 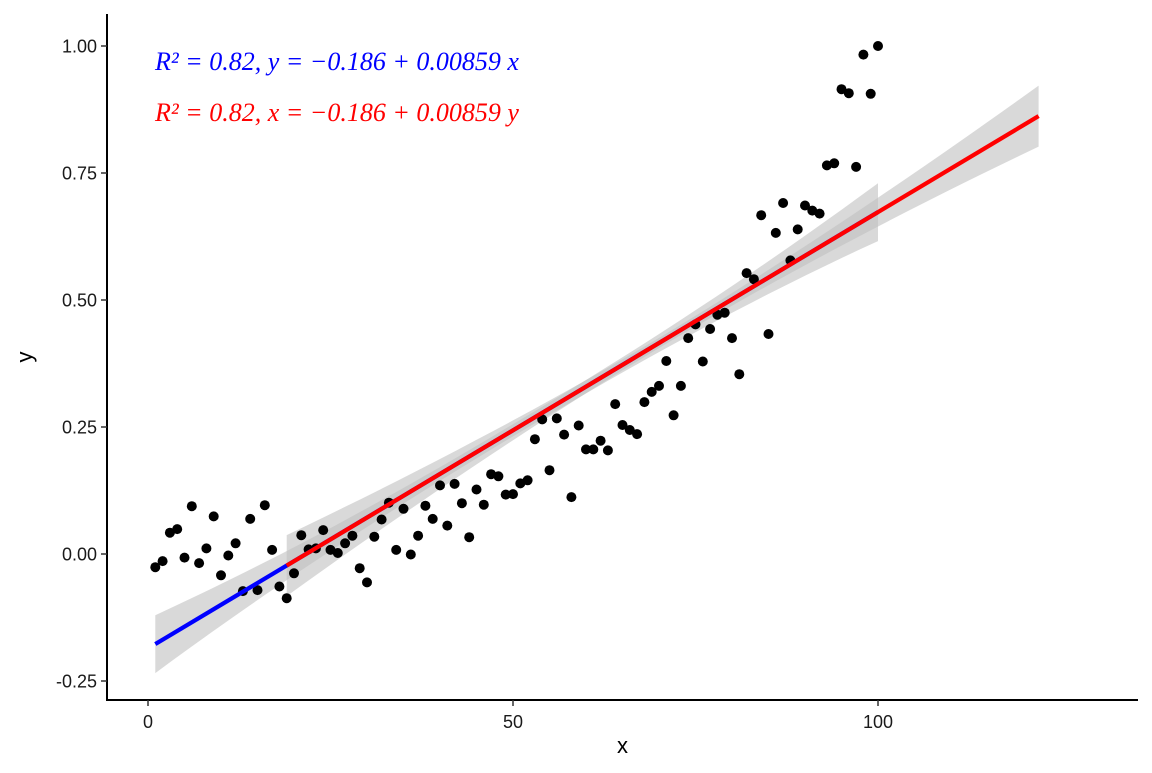 What do you see at coordinates (622, 745) in the screenshot?
I see `x-axis-title: x` at bounding box center [622, 745].